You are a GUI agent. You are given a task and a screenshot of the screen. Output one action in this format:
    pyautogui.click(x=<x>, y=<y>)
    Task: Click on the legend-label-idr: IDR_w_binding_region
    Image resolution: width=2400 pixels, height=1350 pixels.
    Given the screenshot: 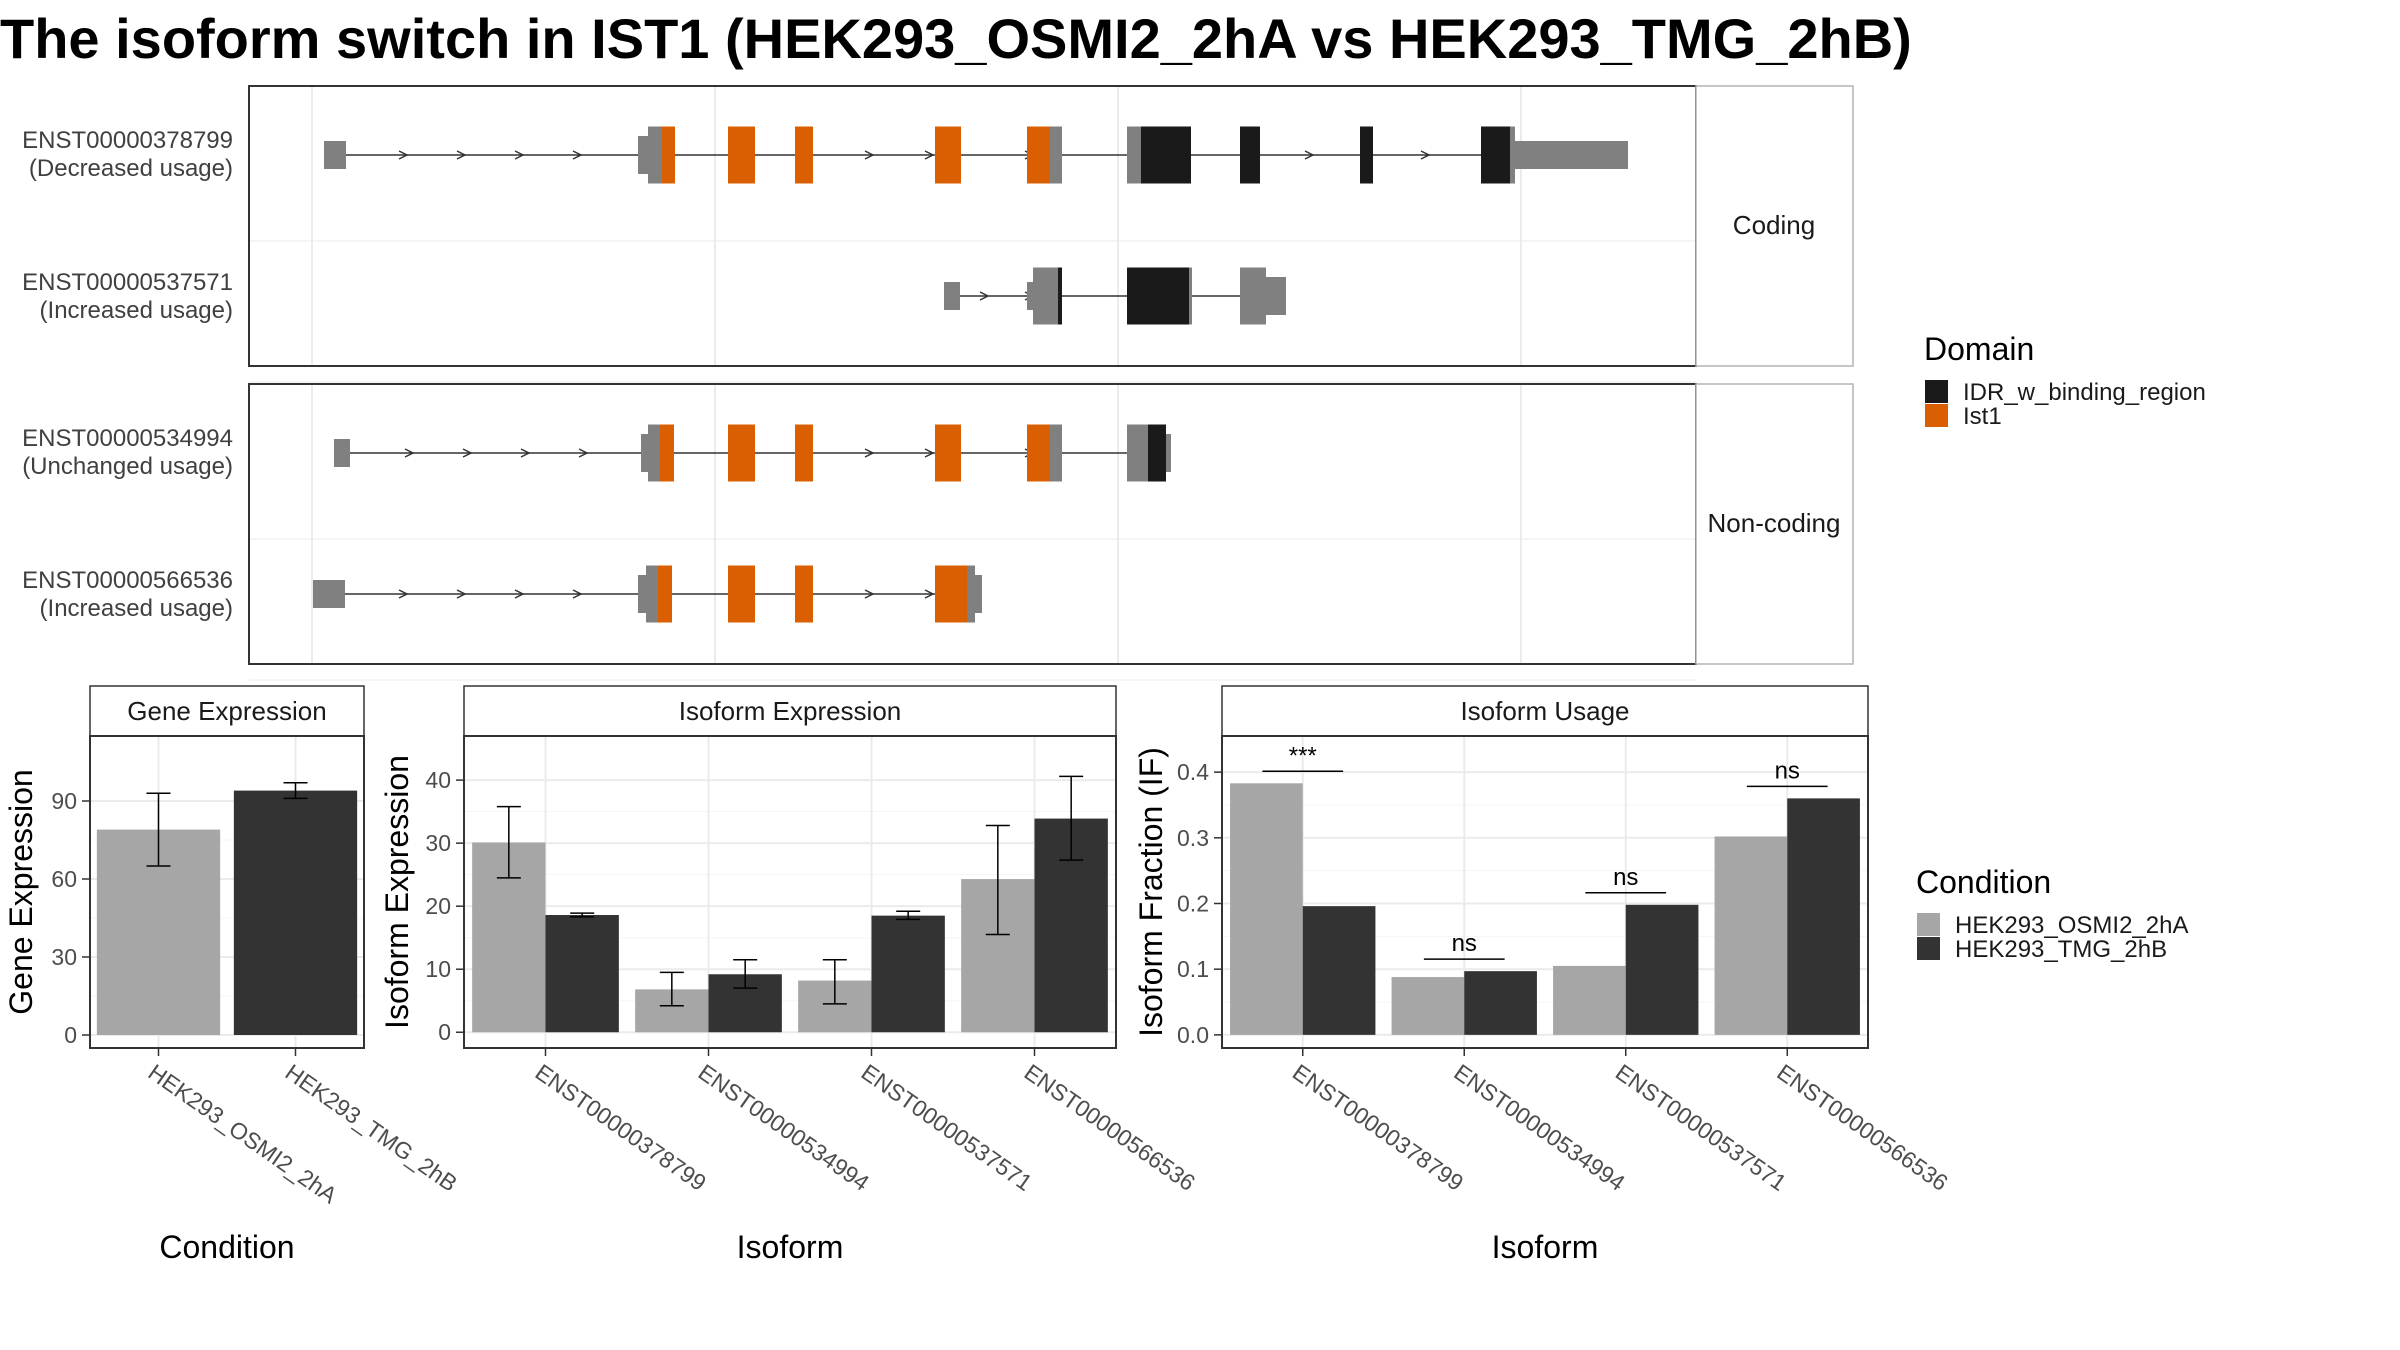 What is the action you would take?
    pyautogui.click(x=2084, y=392)
    